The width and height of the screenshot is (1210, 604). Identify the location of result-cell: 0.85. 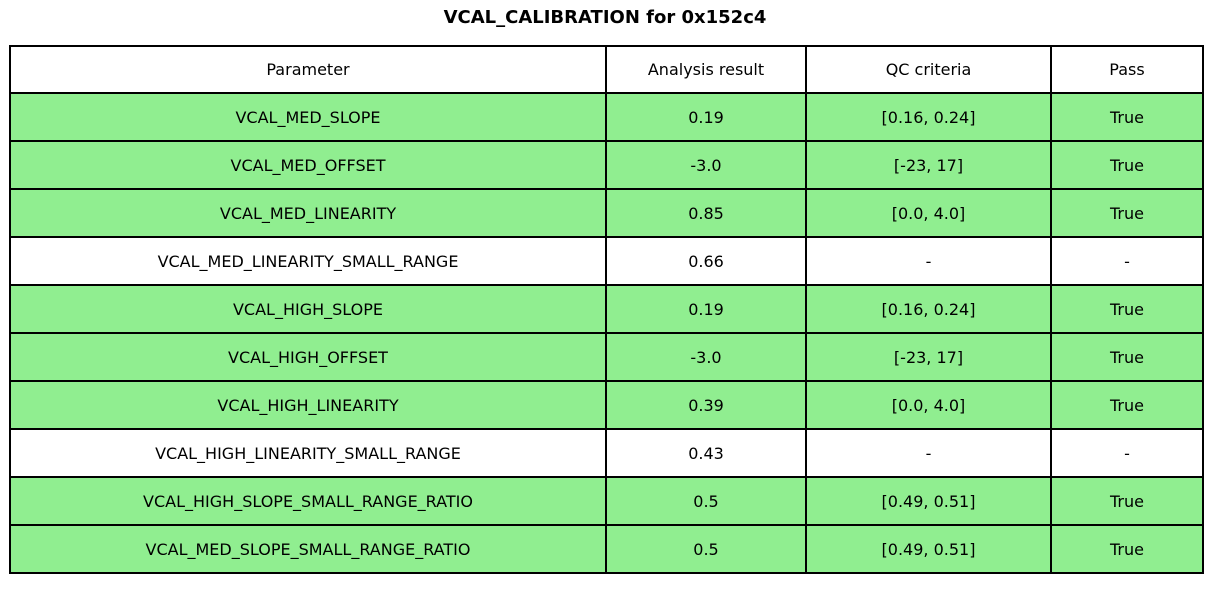
(706, 213).